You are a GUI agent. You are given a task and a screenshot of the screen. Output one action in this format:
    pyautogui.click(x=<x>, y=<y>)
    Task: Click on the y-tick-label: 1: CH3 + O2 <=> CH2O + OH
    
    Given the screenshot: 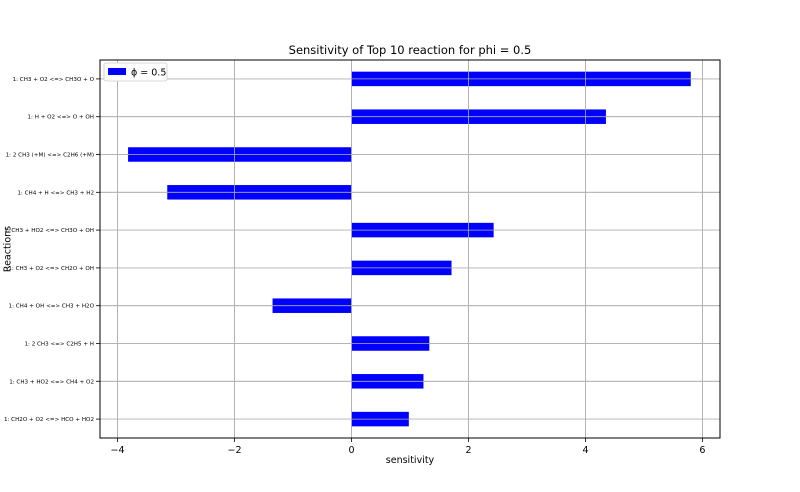 What is the action you would take?
    pyautogui.click(x=51, y=269)
    